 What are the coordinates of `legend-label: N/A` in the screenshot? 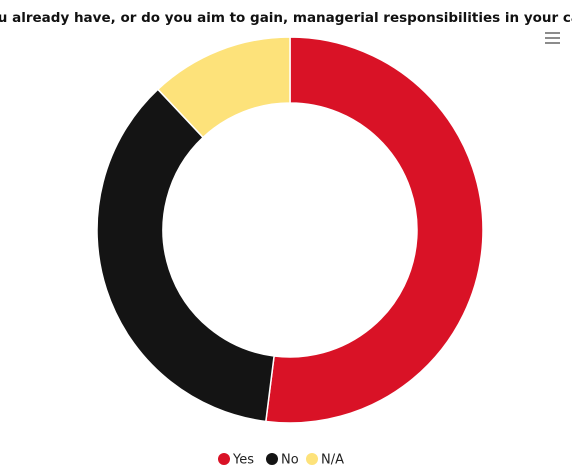 It's located at (332, 460).